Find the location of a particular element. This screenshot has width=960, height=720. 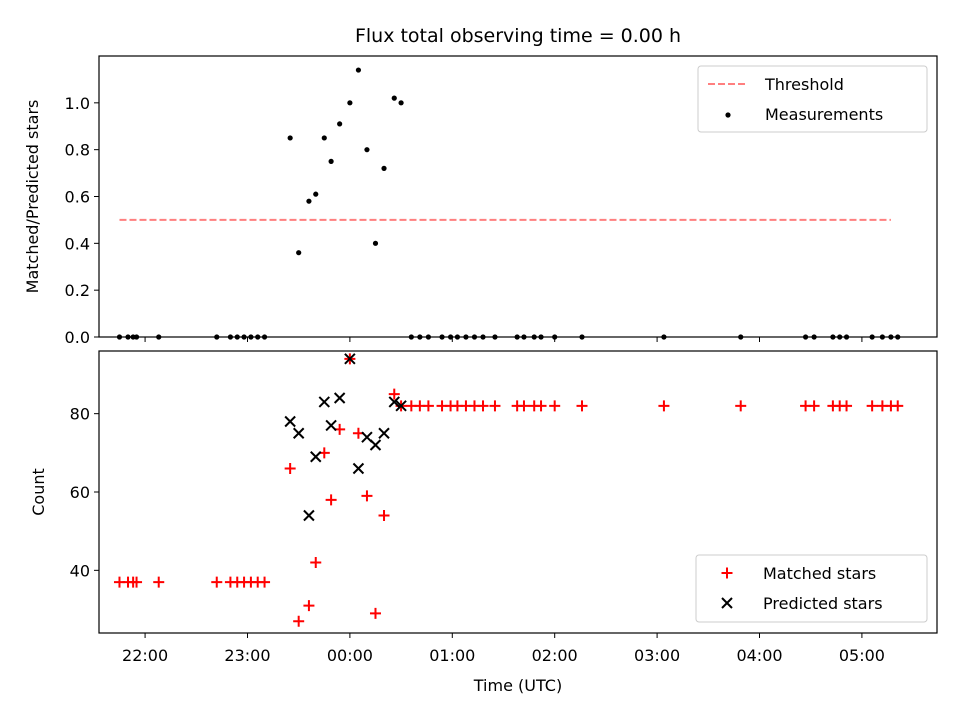

legend-matched-label: Matched stars is located at coordinates (819, 573).